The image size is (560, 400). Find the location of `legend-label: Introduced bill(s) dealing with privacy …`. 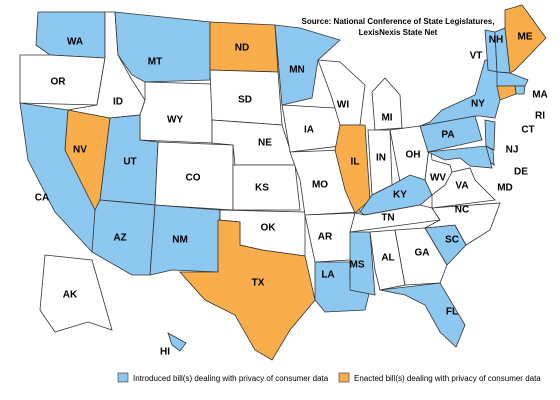

legend-label: Introduced bill(s) dealing with privacy … is located at coordinates (231, 378).